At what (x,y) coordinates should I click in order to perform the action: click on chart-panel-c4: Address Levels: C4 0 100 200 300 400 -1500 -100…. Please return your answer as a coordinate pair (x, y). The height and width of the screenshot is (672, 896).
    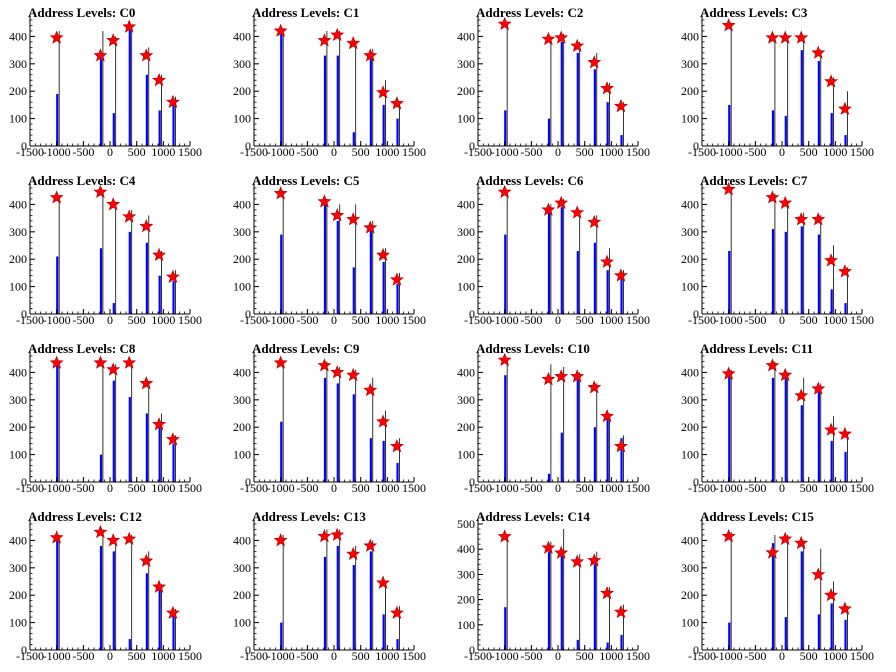
    Looking at the image, I should click on (112, 252).